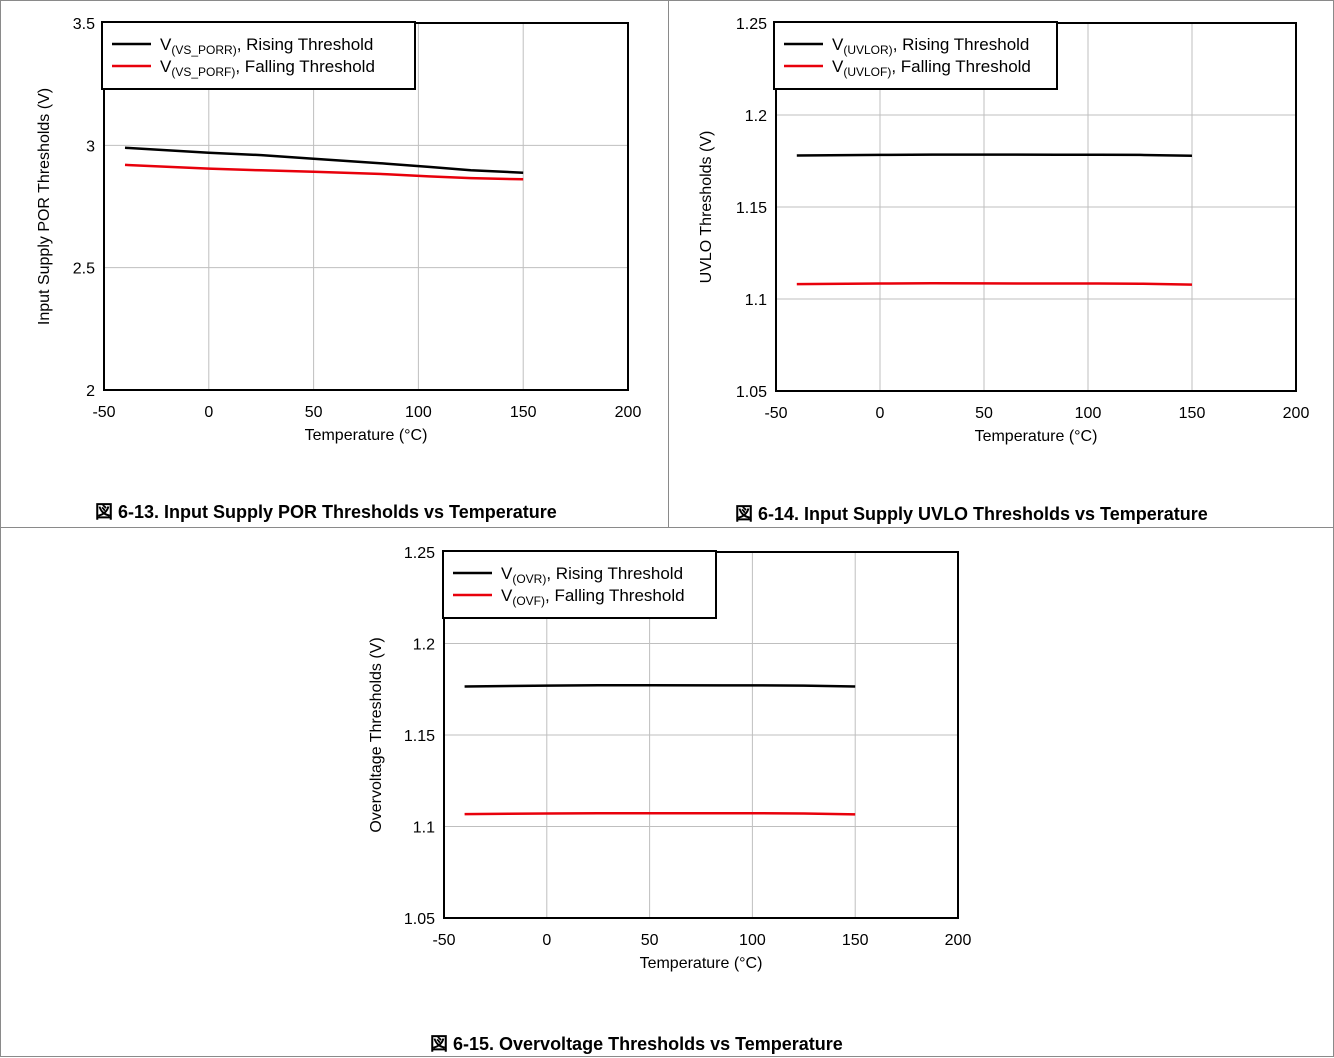 Image resolution: width=1334 pixels, height=1058 pixels. Describe the element at coordinates (528, 601) in the screenshot. I see `legend-subscript: (OVF)` at that location.